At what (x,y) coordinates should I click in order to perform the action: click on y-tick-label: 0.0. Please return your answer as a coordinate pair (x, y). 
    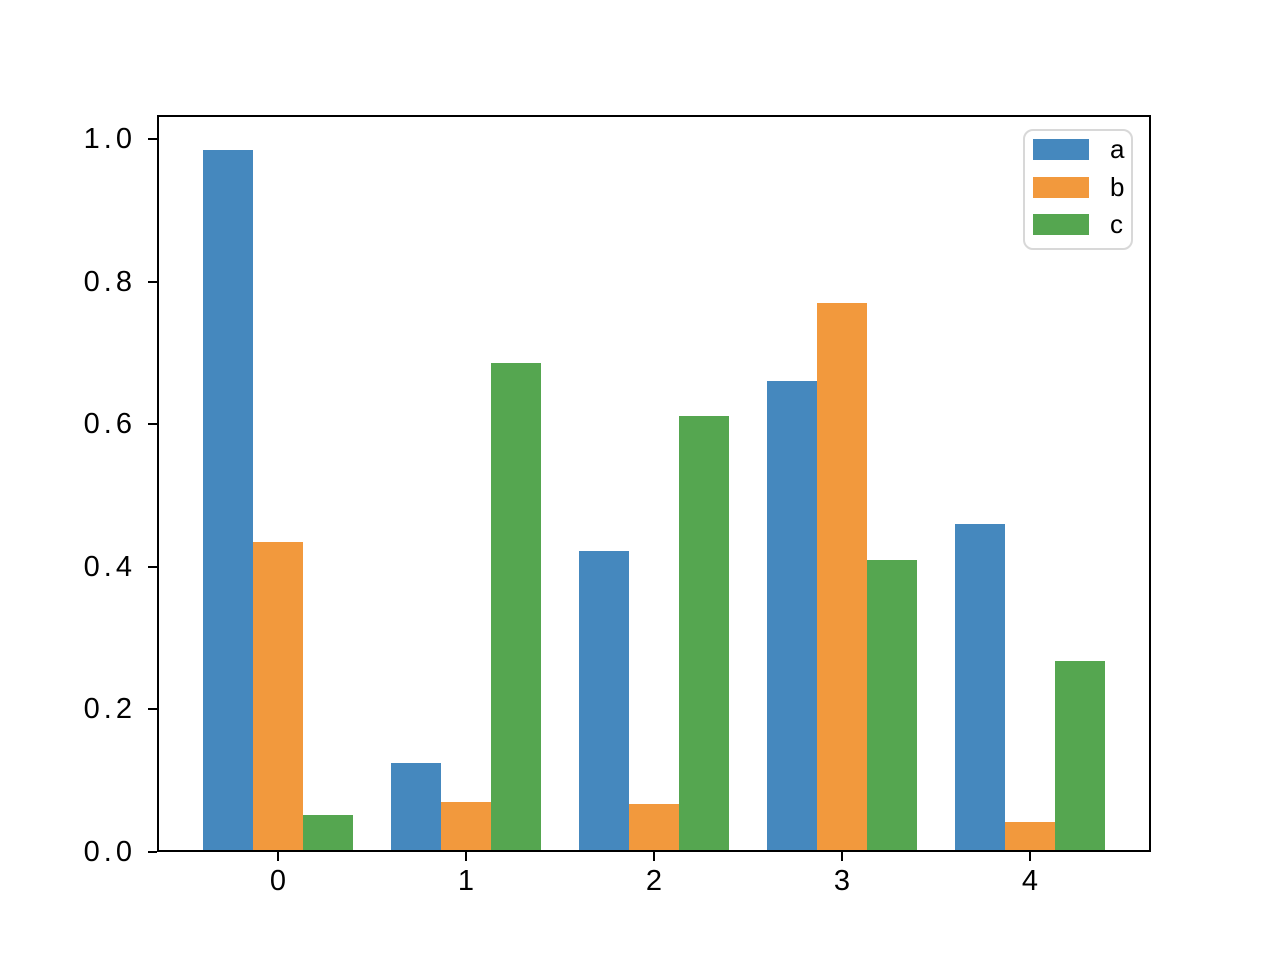
    Looking at the image, I should click on (109, 852).